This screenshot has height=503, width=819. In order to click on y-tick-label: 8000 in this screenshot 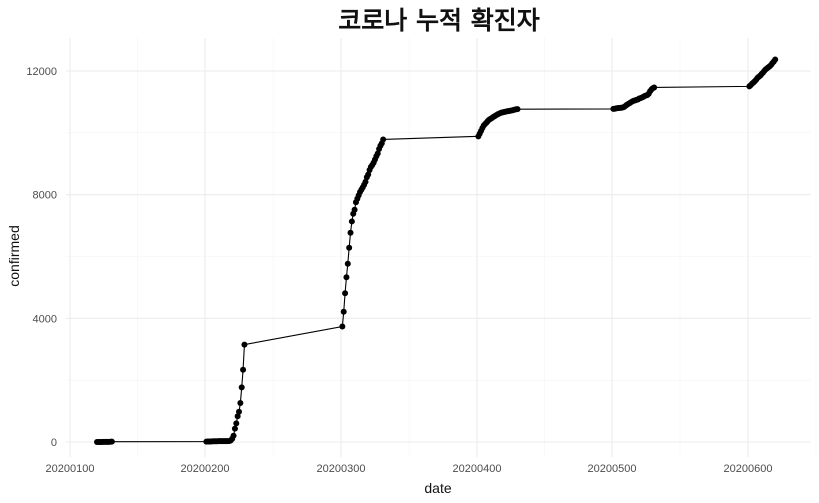, I will do `click(45, 196)`.